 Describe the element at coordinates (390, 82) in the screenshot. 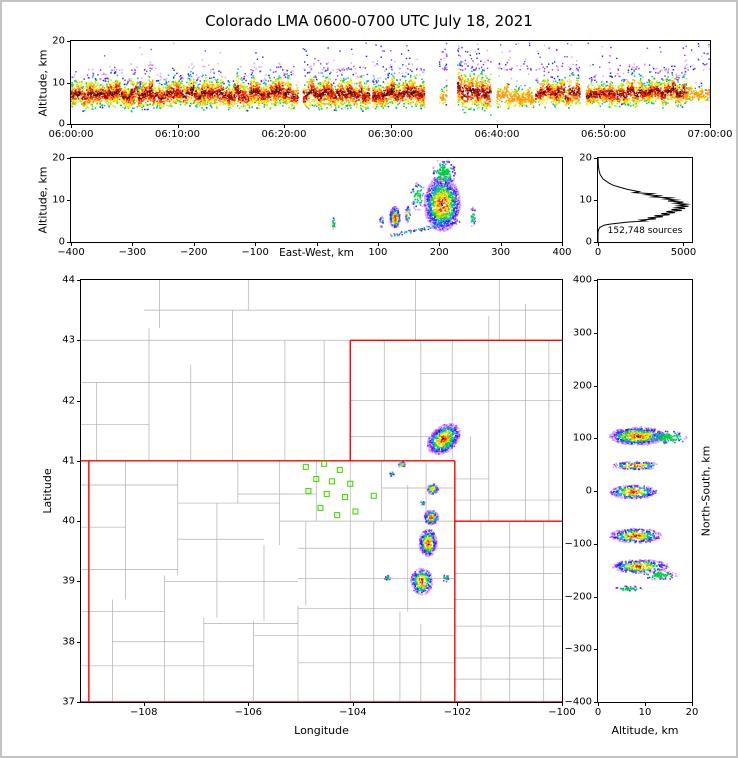

I see `time-height-plot` at that location.